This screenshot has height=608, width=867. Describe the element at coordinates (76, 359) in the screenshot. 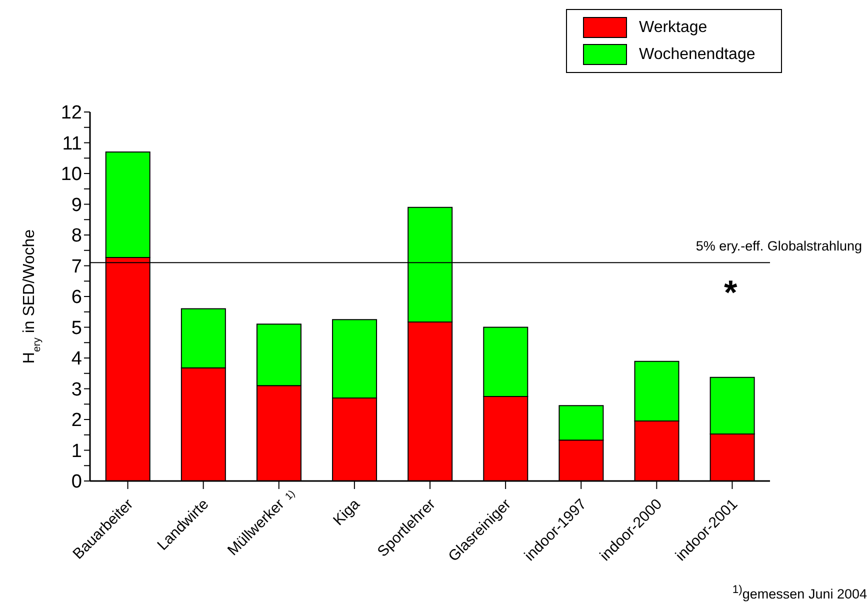

I see `y-tick-label: 4` at that location.